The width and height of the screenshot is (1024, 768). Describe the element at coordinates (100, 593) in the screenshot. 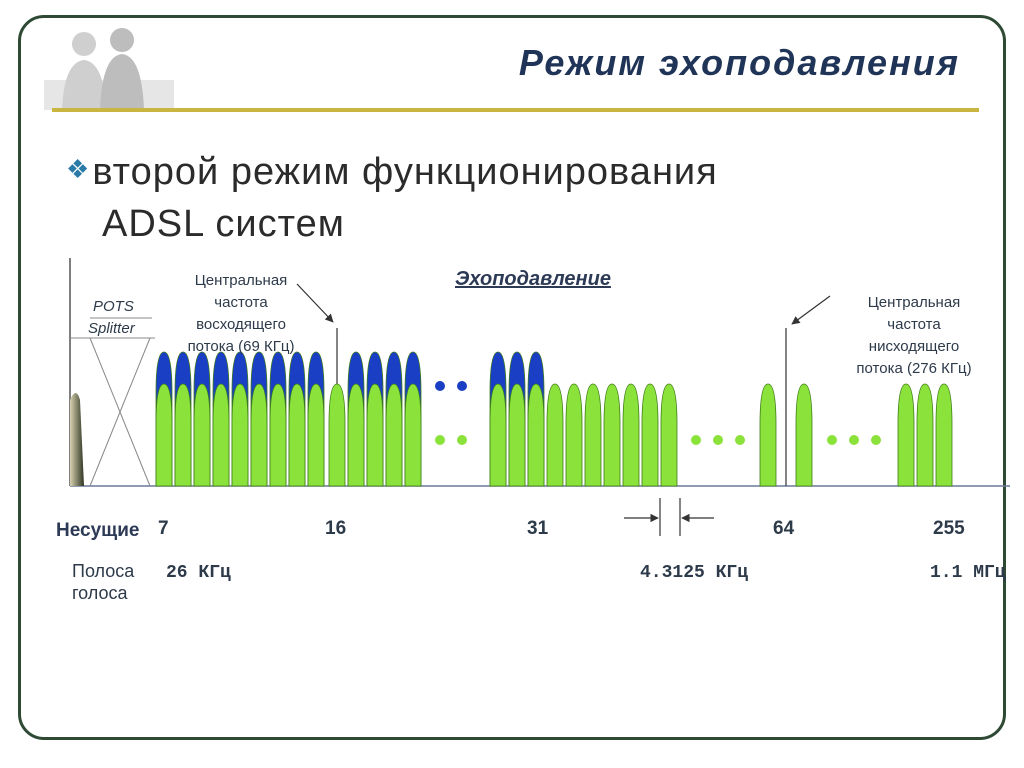

I see `voice-band-line-2: голоса` at that location.